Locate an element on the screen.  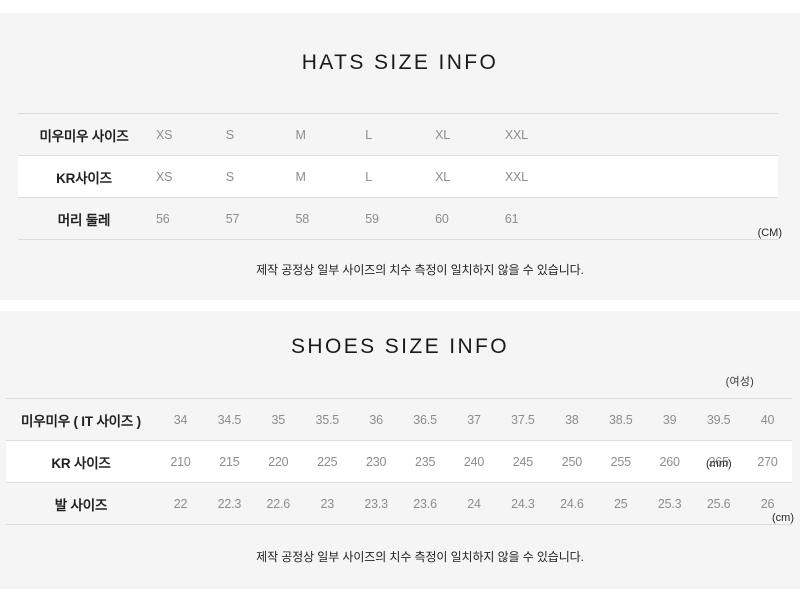
shoes-cell: 36 is located at coordinates (376, 419).